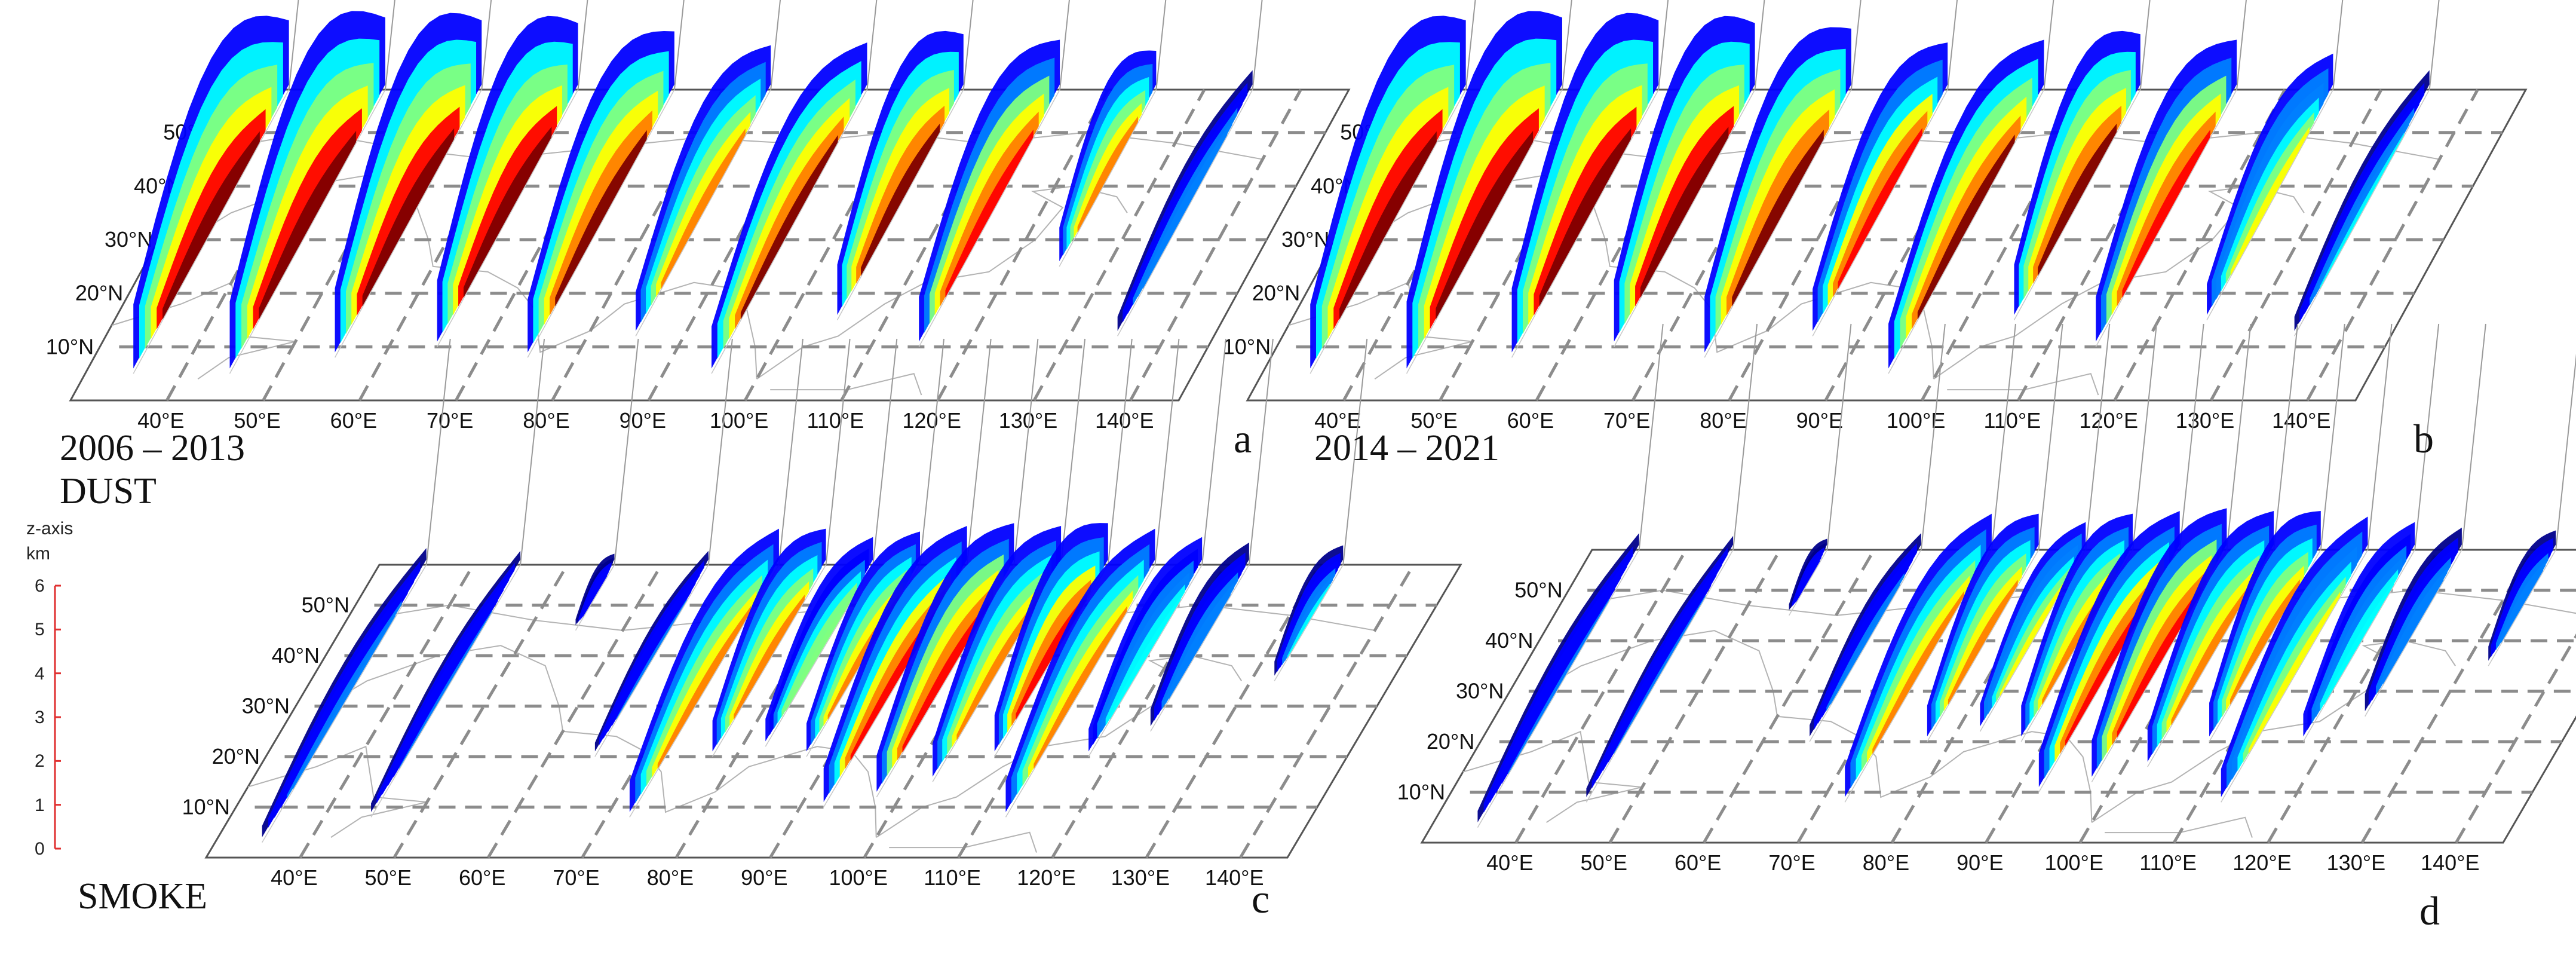  What do you see at coordinates (40, 849) in the screenshot?
I see `zaxis-tick-label: 0` at bounding box center [40, 849].